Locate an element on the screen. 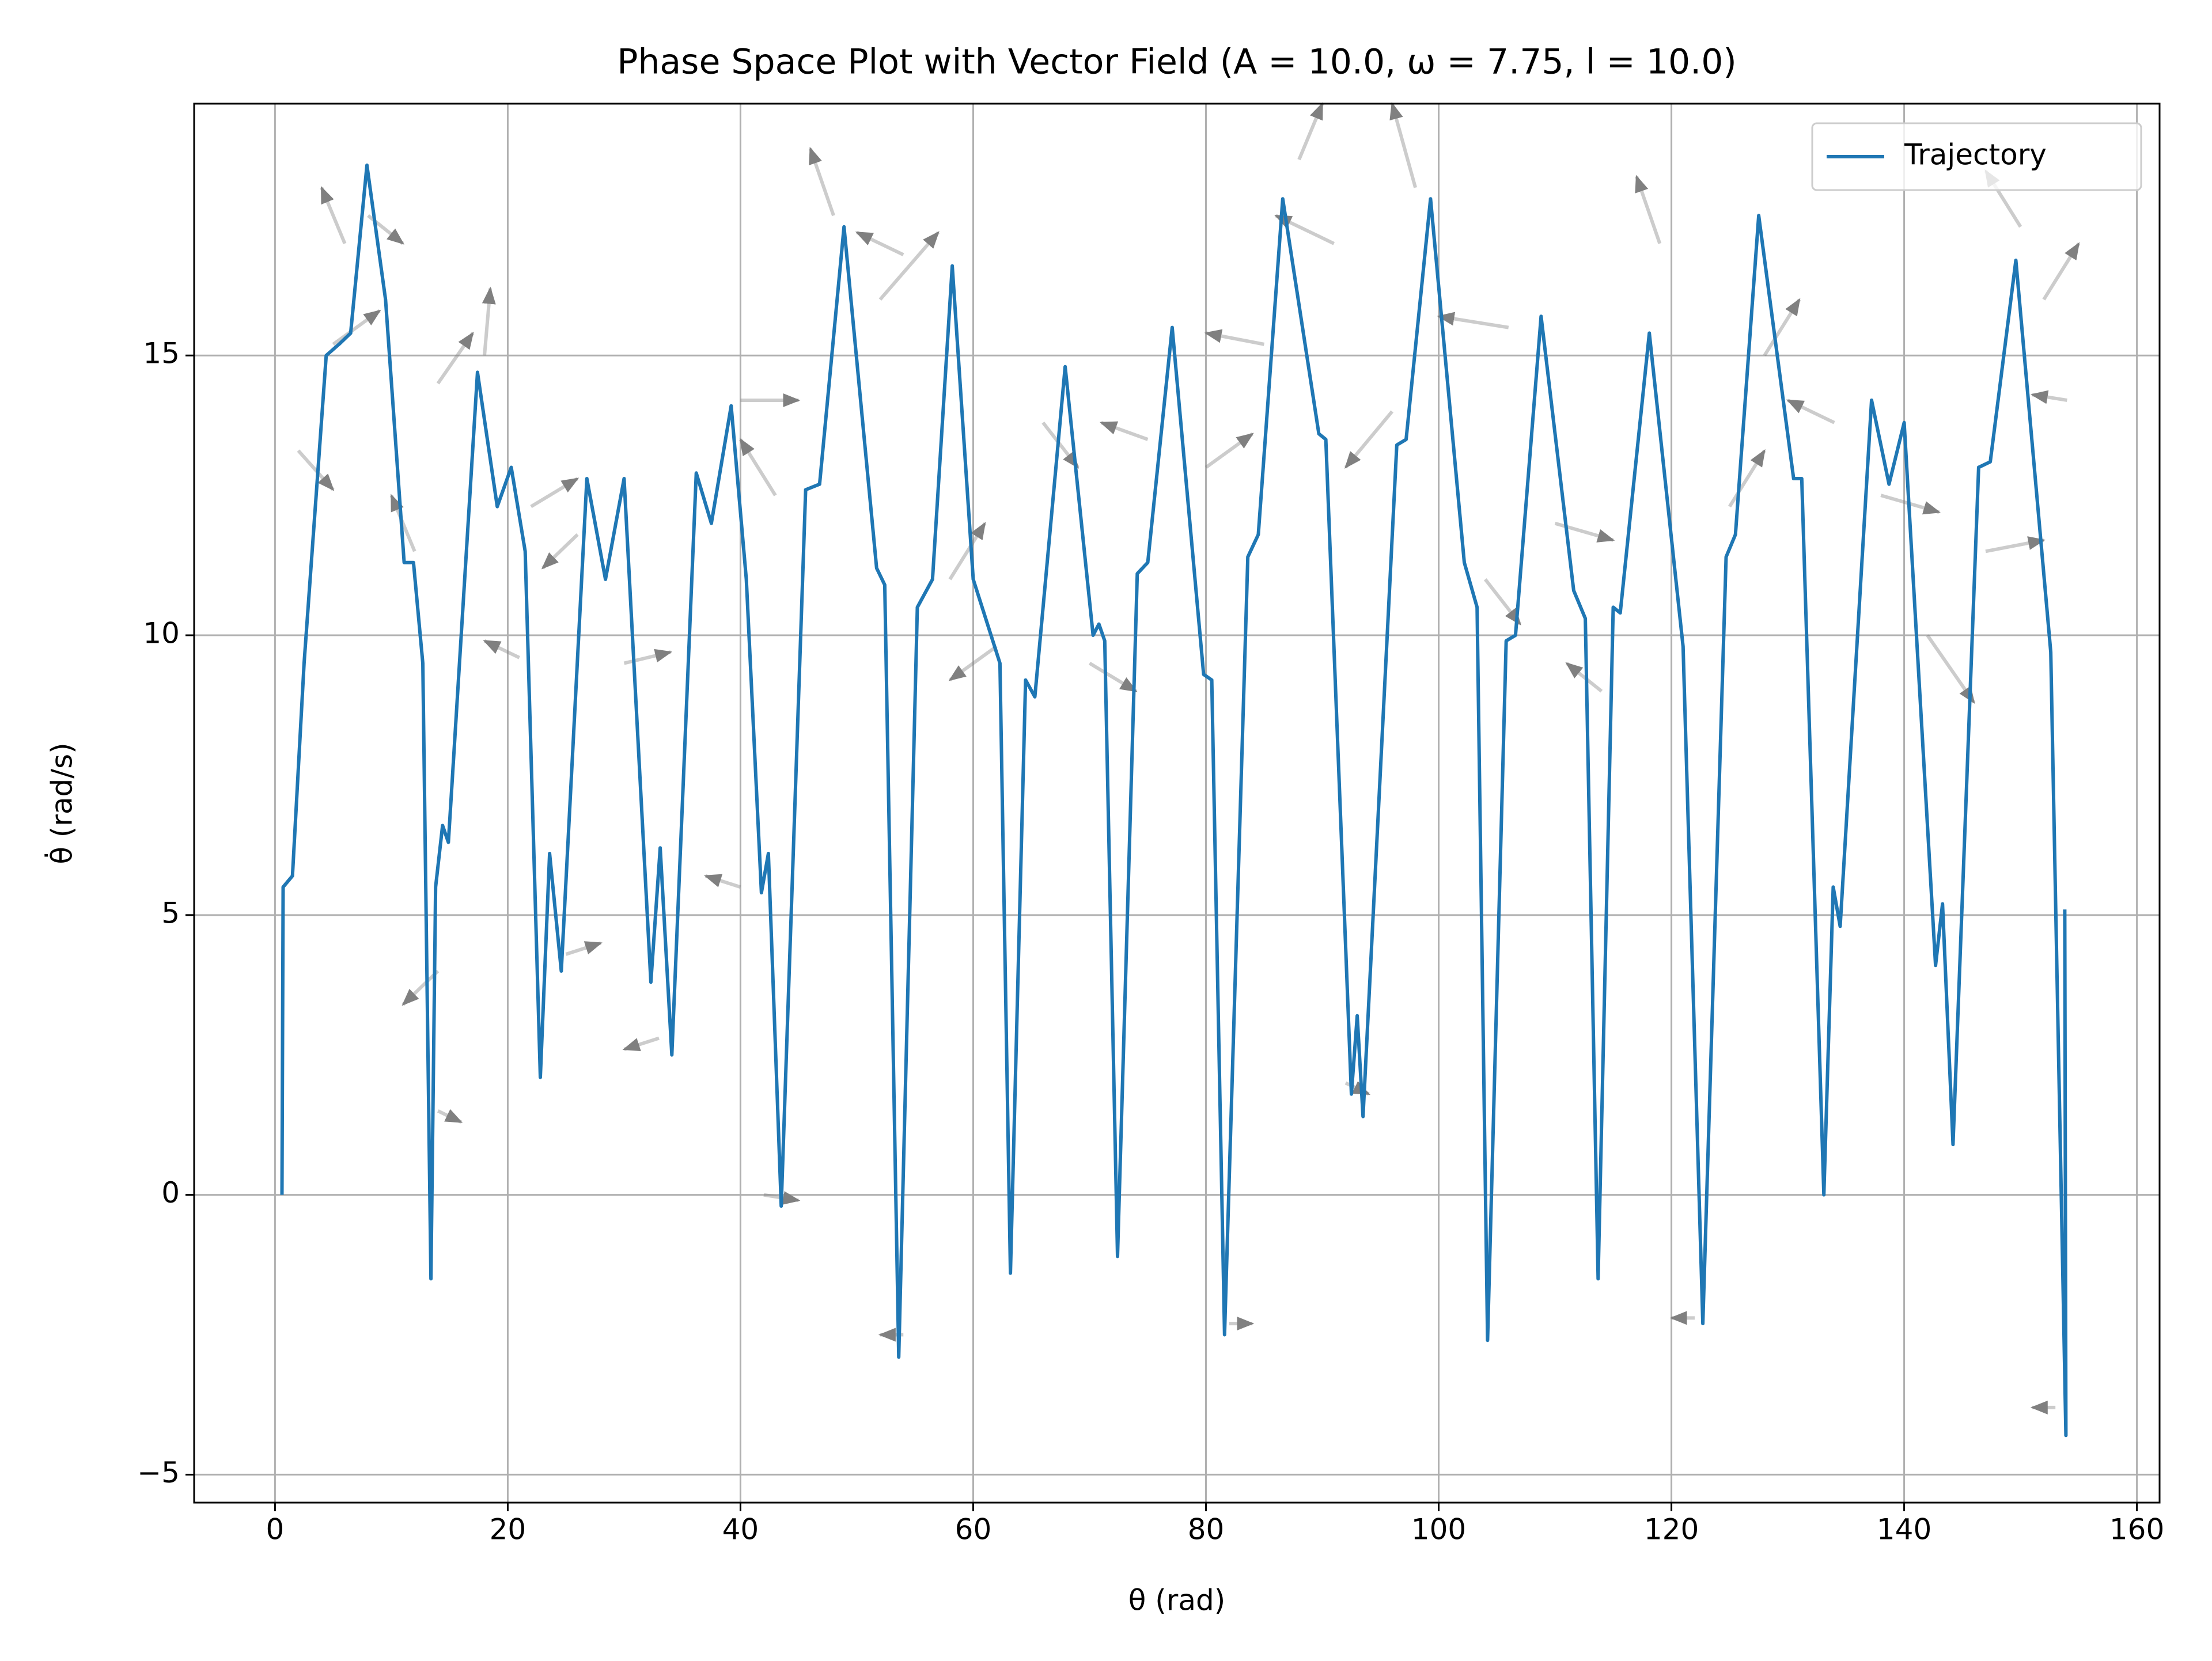 This screenshot has width=2212, height=1661. x-tick-label: 0 is located at coordinates (275, 1529).